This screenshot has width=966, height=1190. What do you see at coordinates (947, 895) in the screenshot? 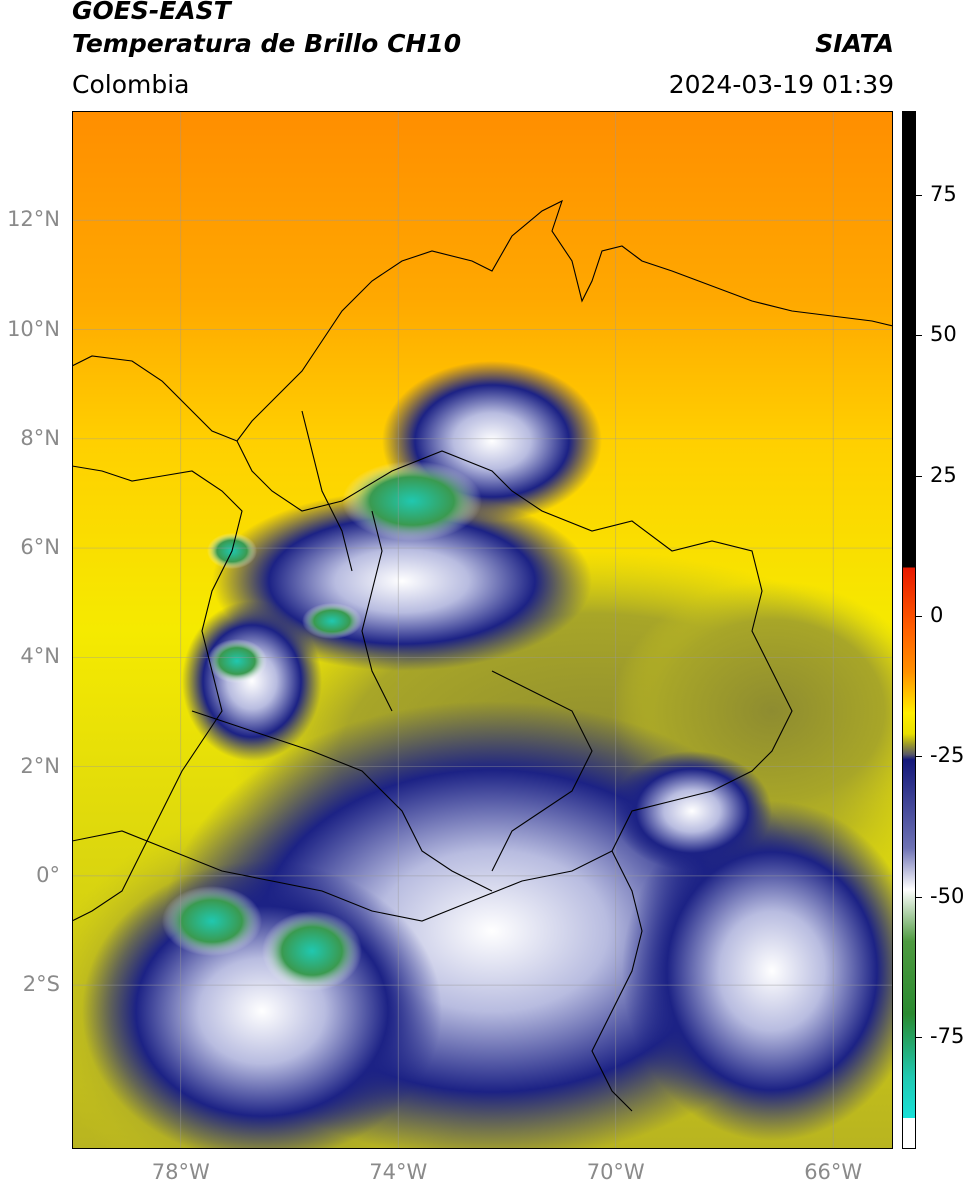
I see `colorbar-tick-label: -50` at bounding box center [947, 895].